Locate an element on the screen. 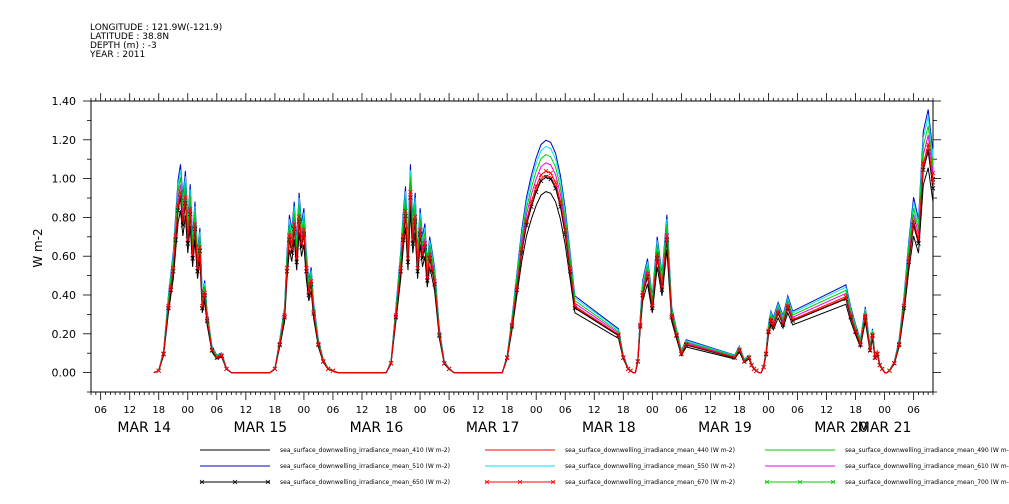  y-tick-label: 0.20 is located at coordinates (64, 334).